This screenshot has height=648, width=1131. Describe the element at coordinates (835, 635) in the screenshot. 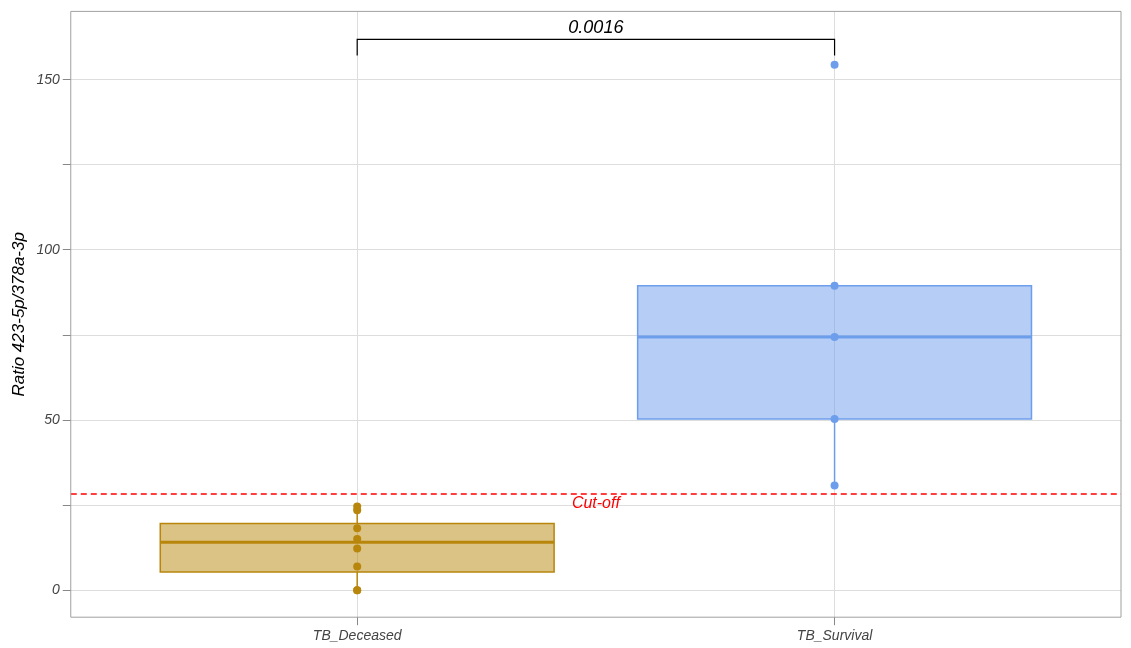

I see `x-tick-label: TB_Survival` at that location.